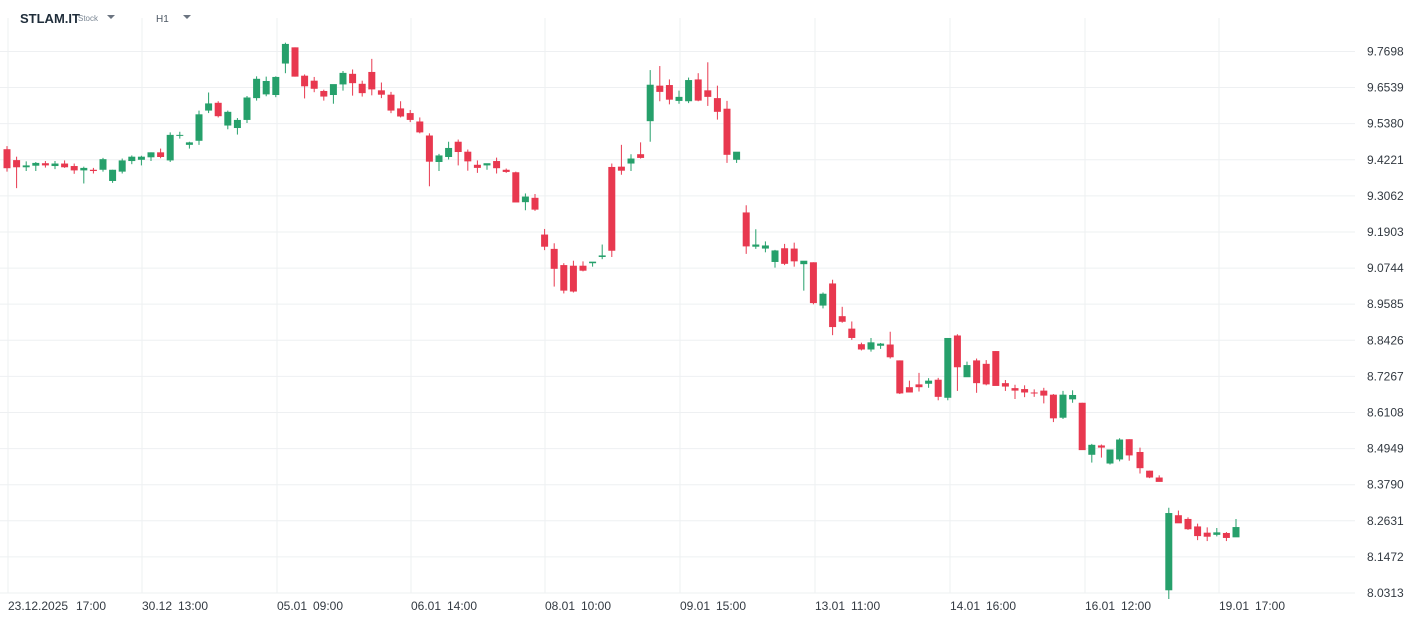  I want to click on y-tick-label: 9.5380, so click(1385, 124).